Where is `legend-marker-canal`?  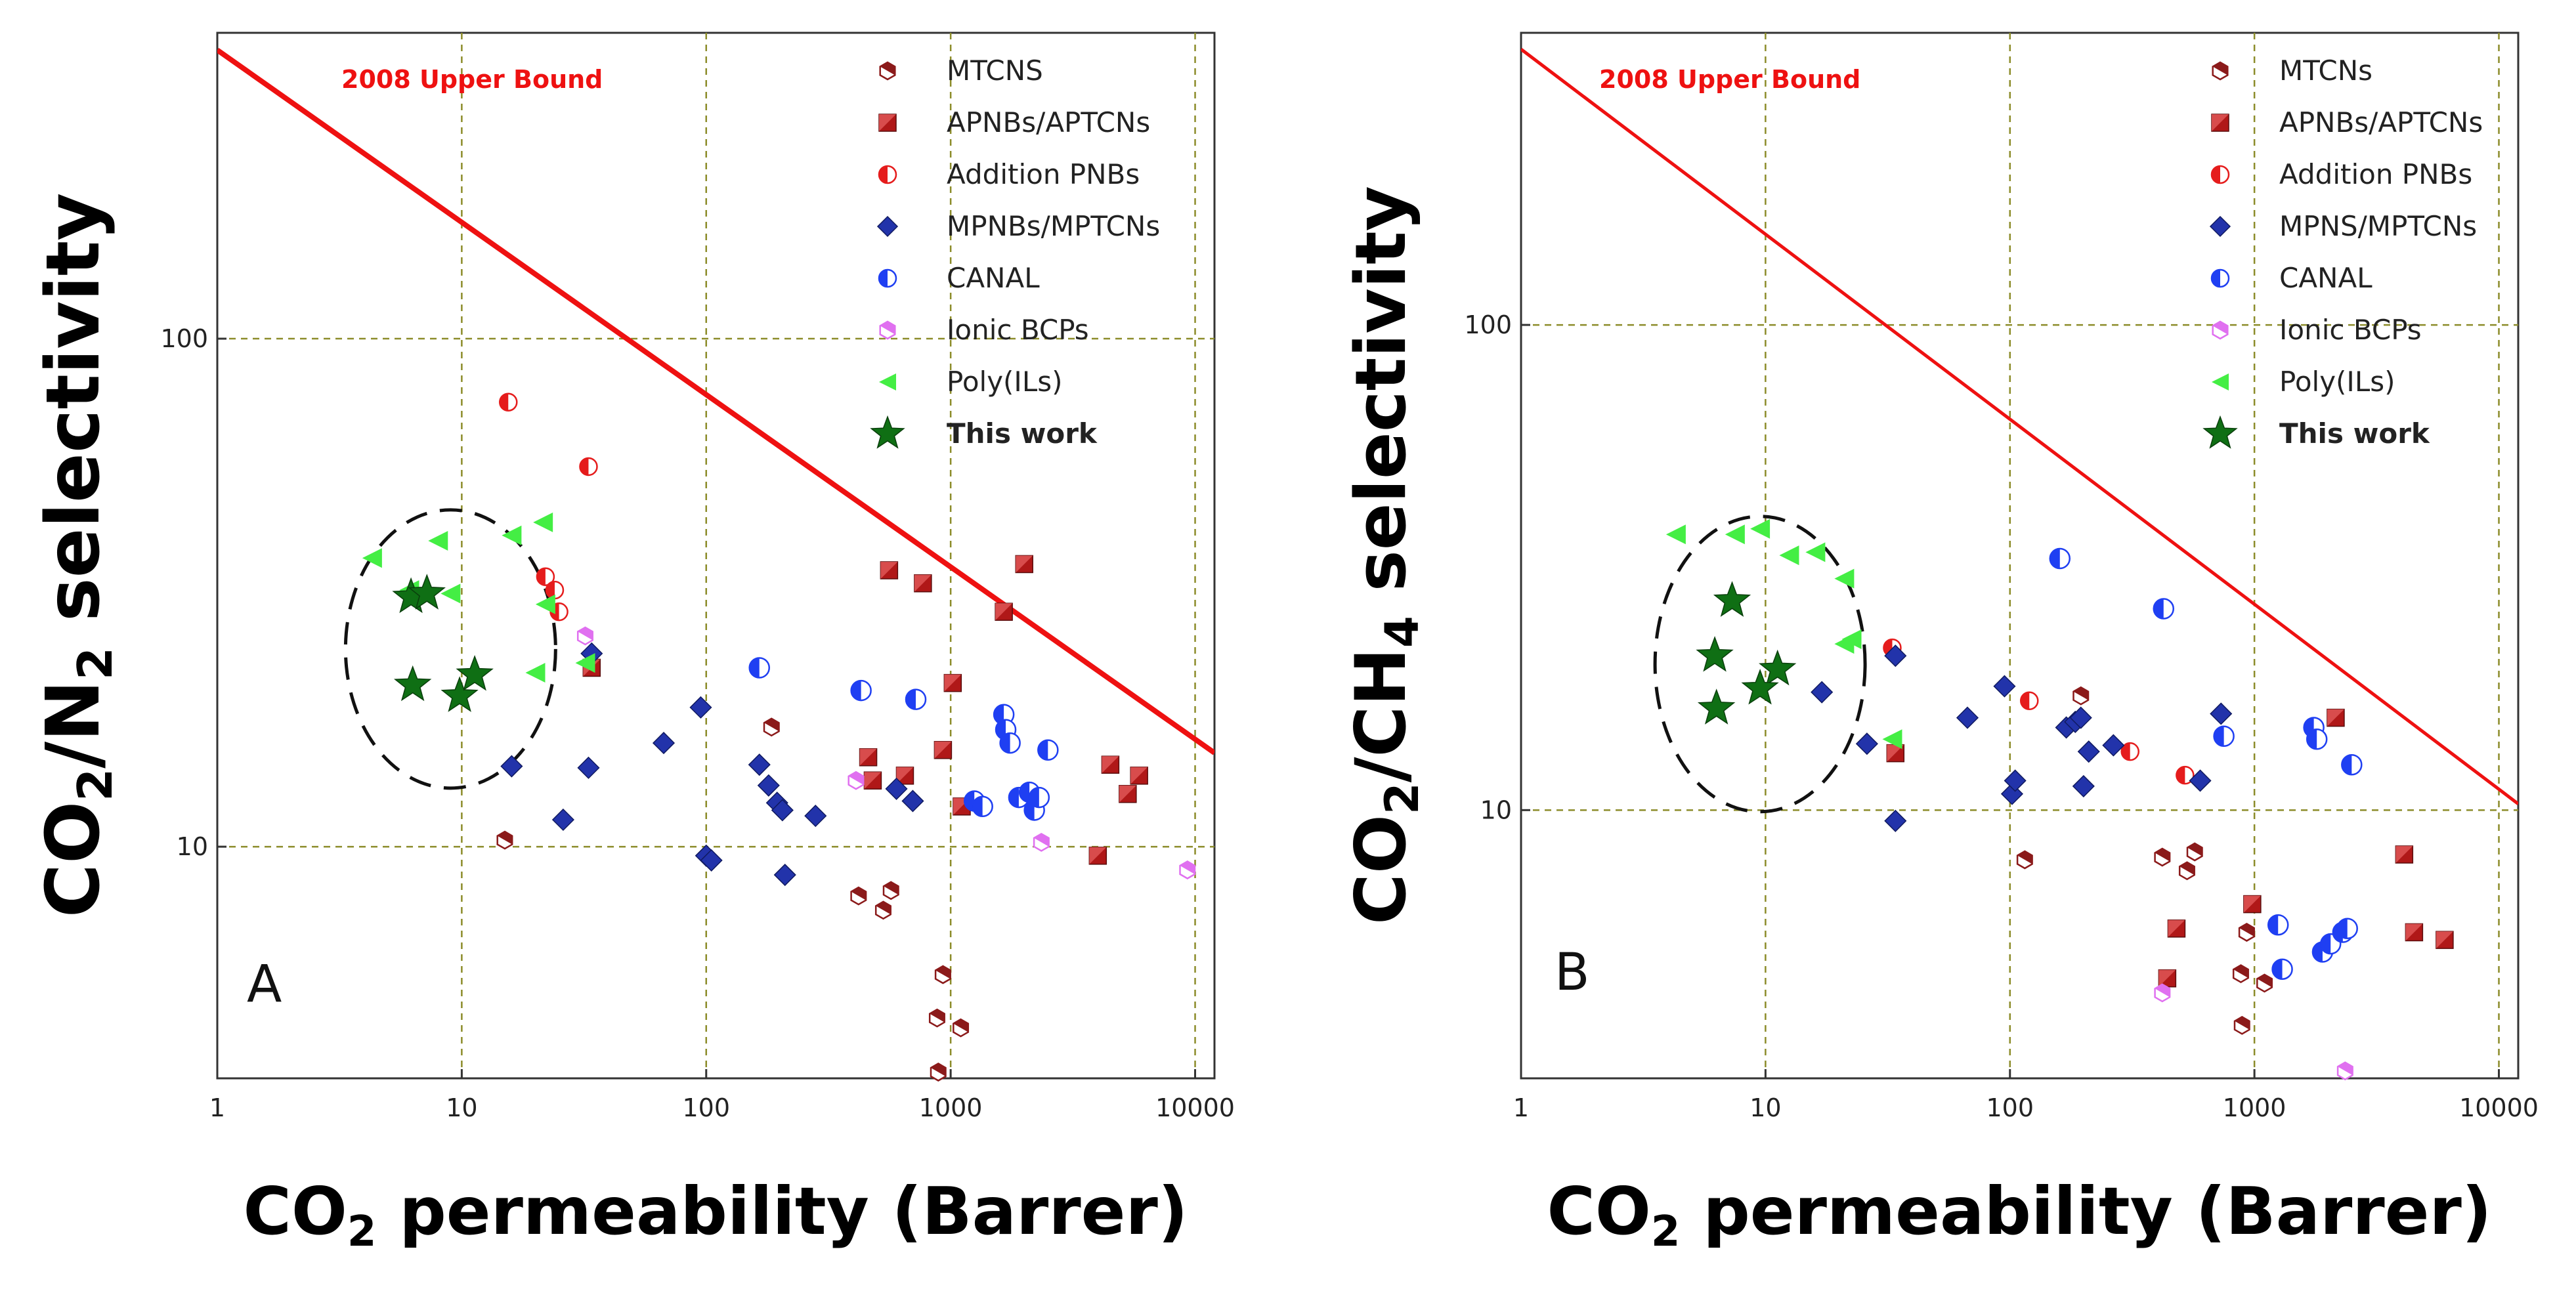 legend-marker-canal is located at coordinates (887, 278).